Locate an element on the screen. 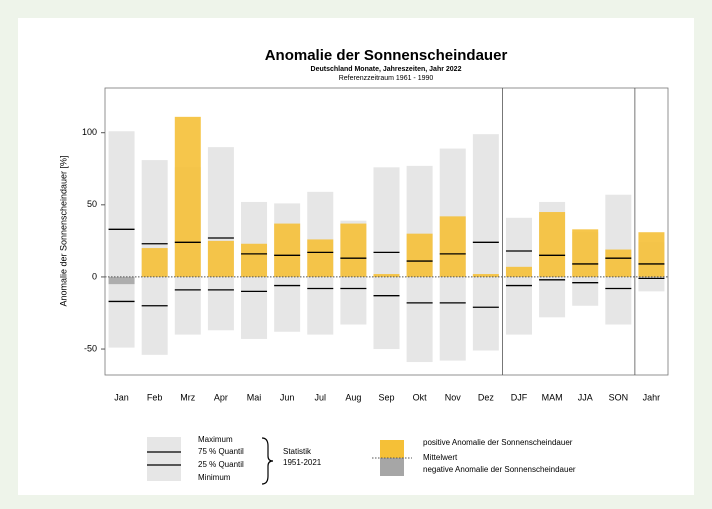 The width and height of the screenshot is (712, 509). legend-label: Maximum is located at coordinates (215, 439).